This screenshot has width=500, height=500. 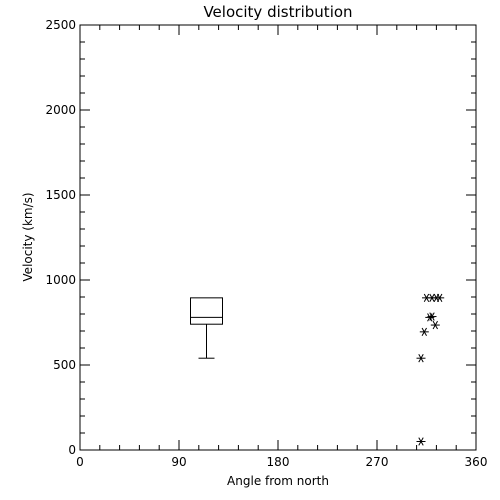 What do you see at coordinates (28, 236) in the screenshot?
I see `y-axis-label: Velocity (km/s)` at bounding box center [28, 236].